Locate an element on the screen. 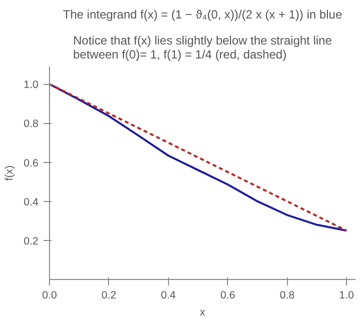  x-tick-label: 0.2 is located at coordinates (109, 296).